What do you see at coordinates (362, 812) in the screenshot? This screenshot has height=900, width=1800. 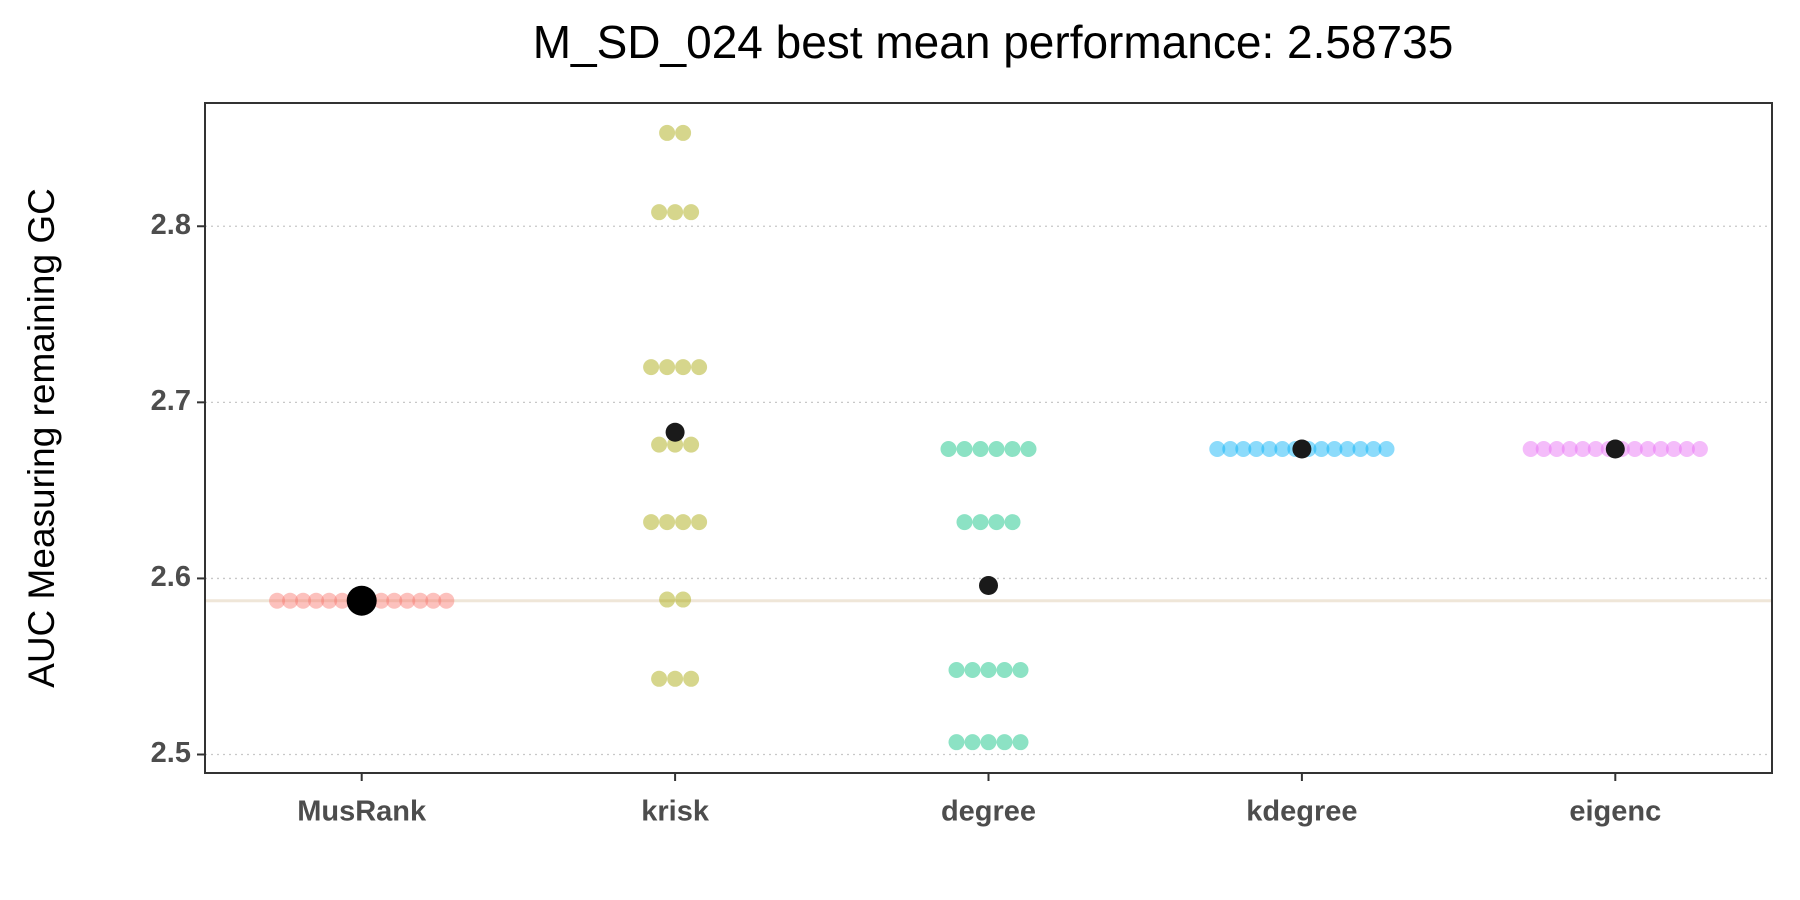 I see `x-tick-label: MusRank` at bounding box center [362, 812].